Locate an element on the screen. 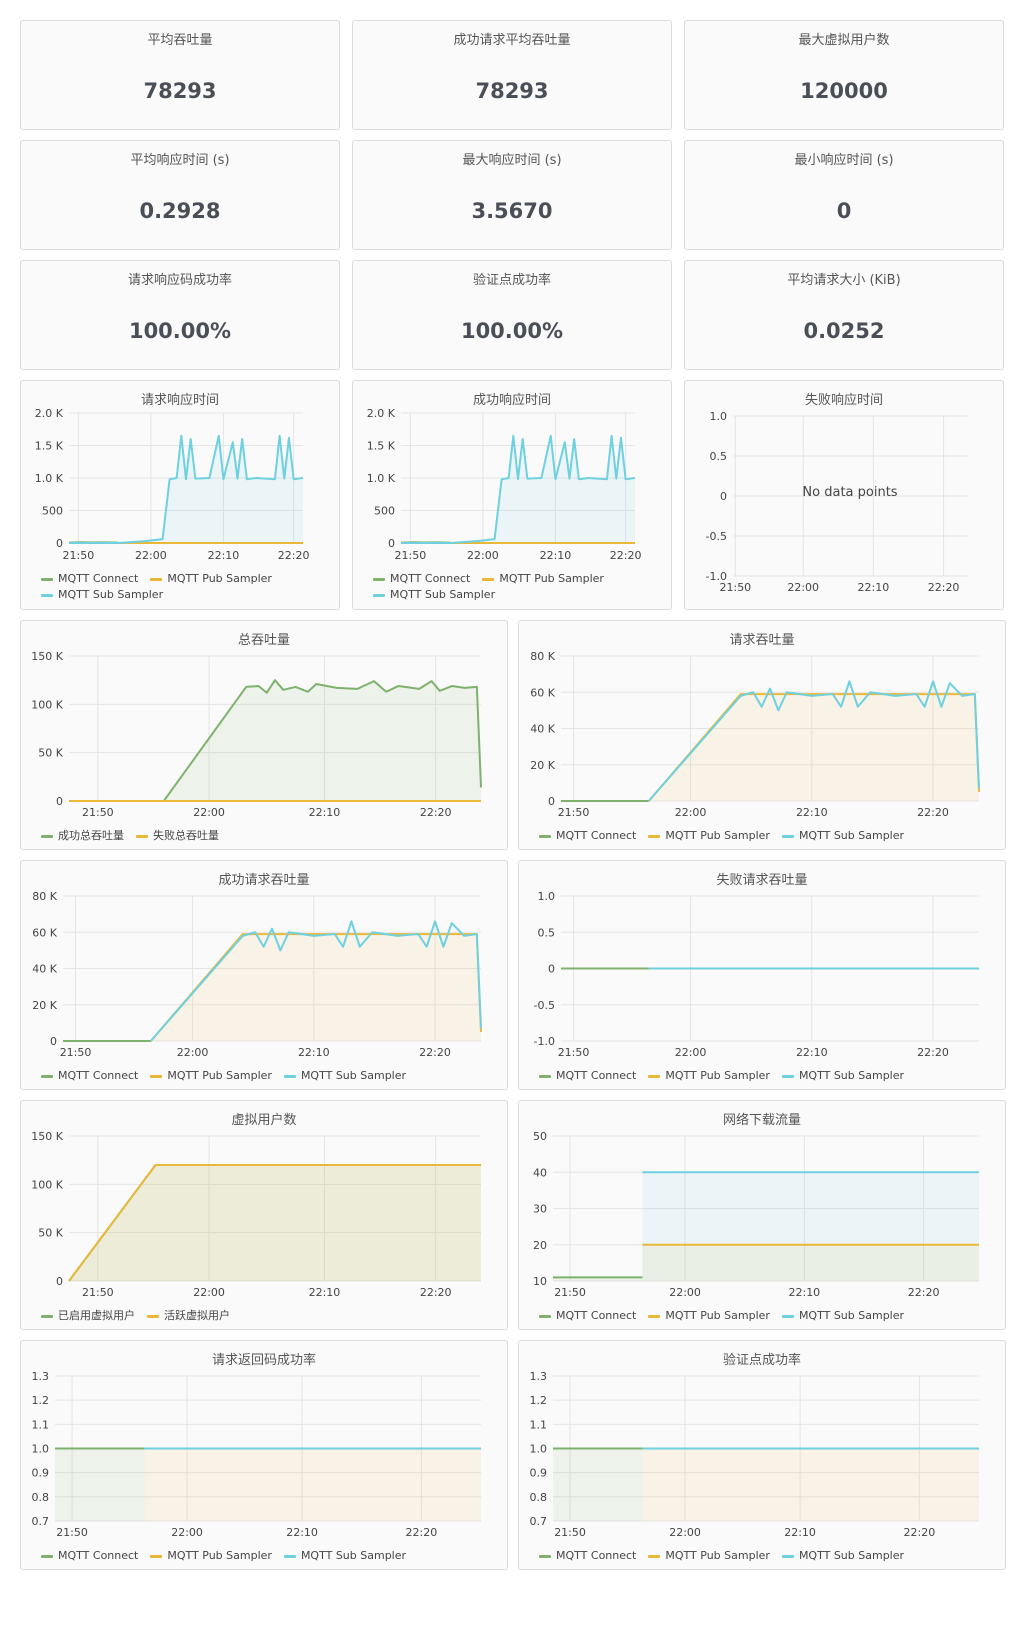  y-tick-label: 30 is located at coordinates (540, 1209).